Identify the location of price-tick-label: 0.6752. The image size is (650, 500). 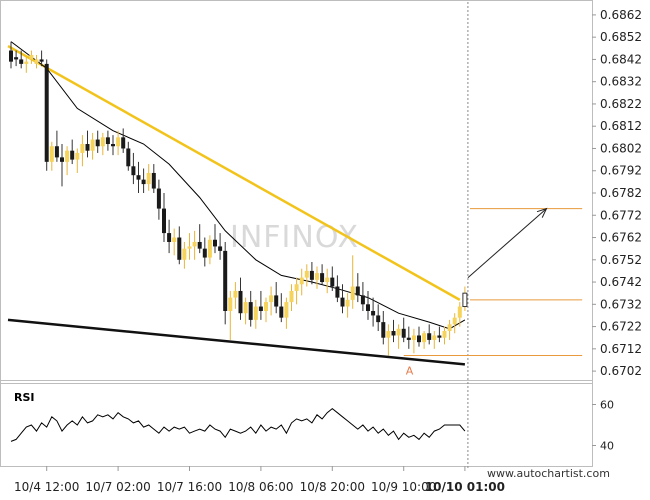
(621, 260).